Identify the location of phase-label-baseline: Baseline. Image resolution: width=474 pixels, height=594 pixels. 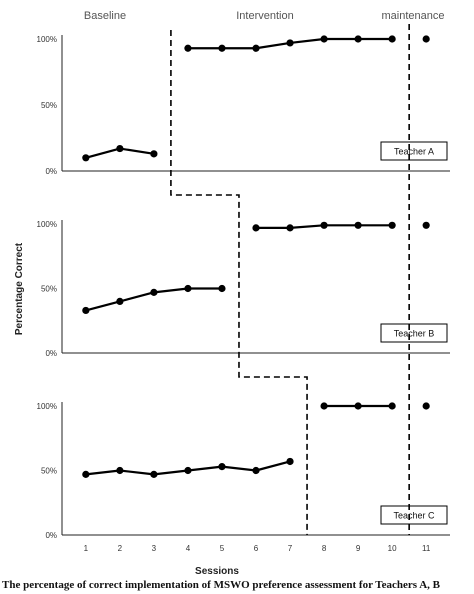
(105, 16).